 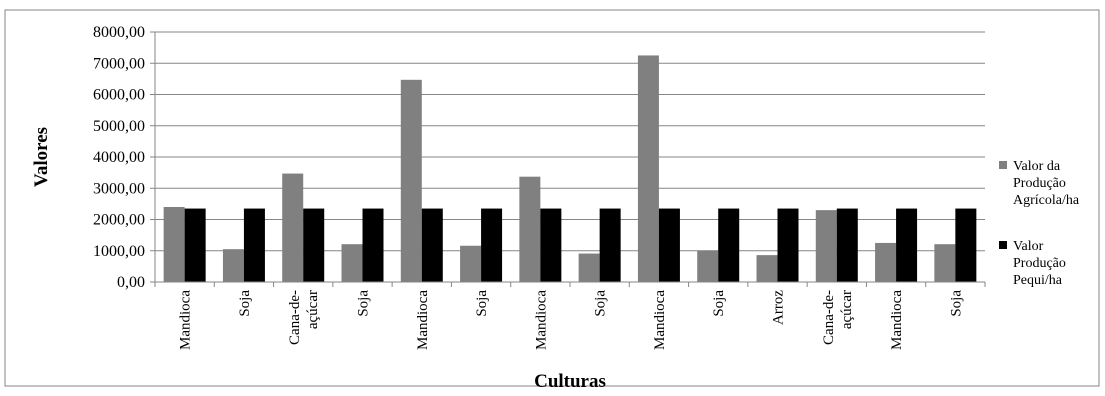 What do you see at coordinates (119, 251) in the screenshot?
I see `y-tick-label: 1000,00` at bounding box center [119, 251].